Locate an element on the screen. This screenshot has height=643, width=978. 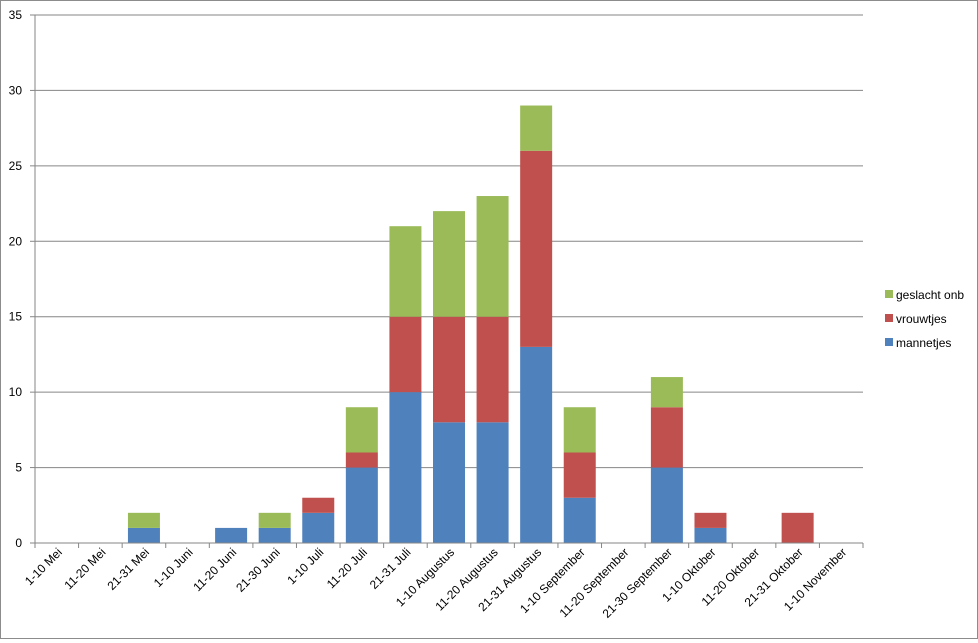
legend-label: mannetjes is located at coordinates (923, 343).